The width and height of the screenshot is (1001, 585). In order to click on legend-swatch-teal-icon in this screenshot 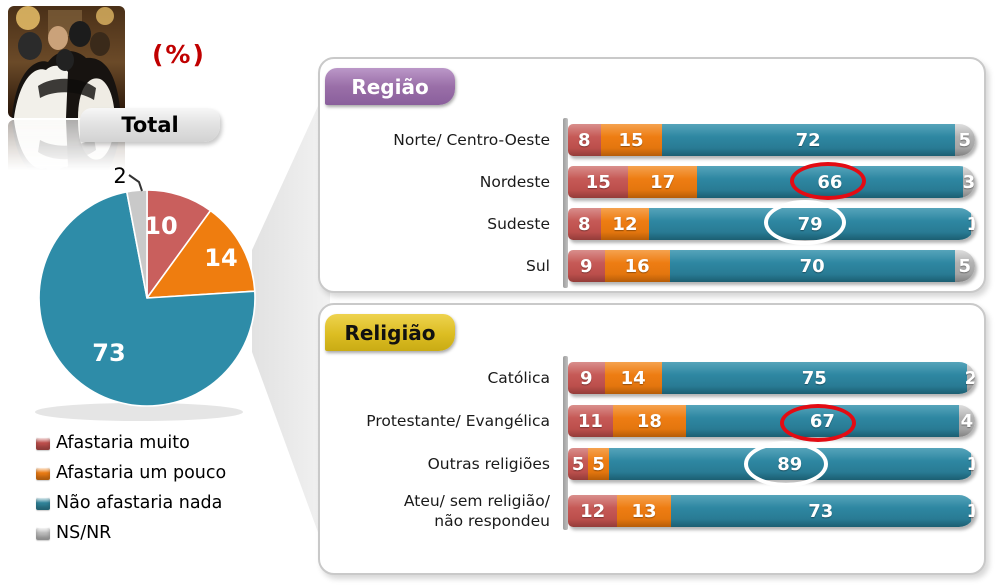, I will do `click(43, 503)`.